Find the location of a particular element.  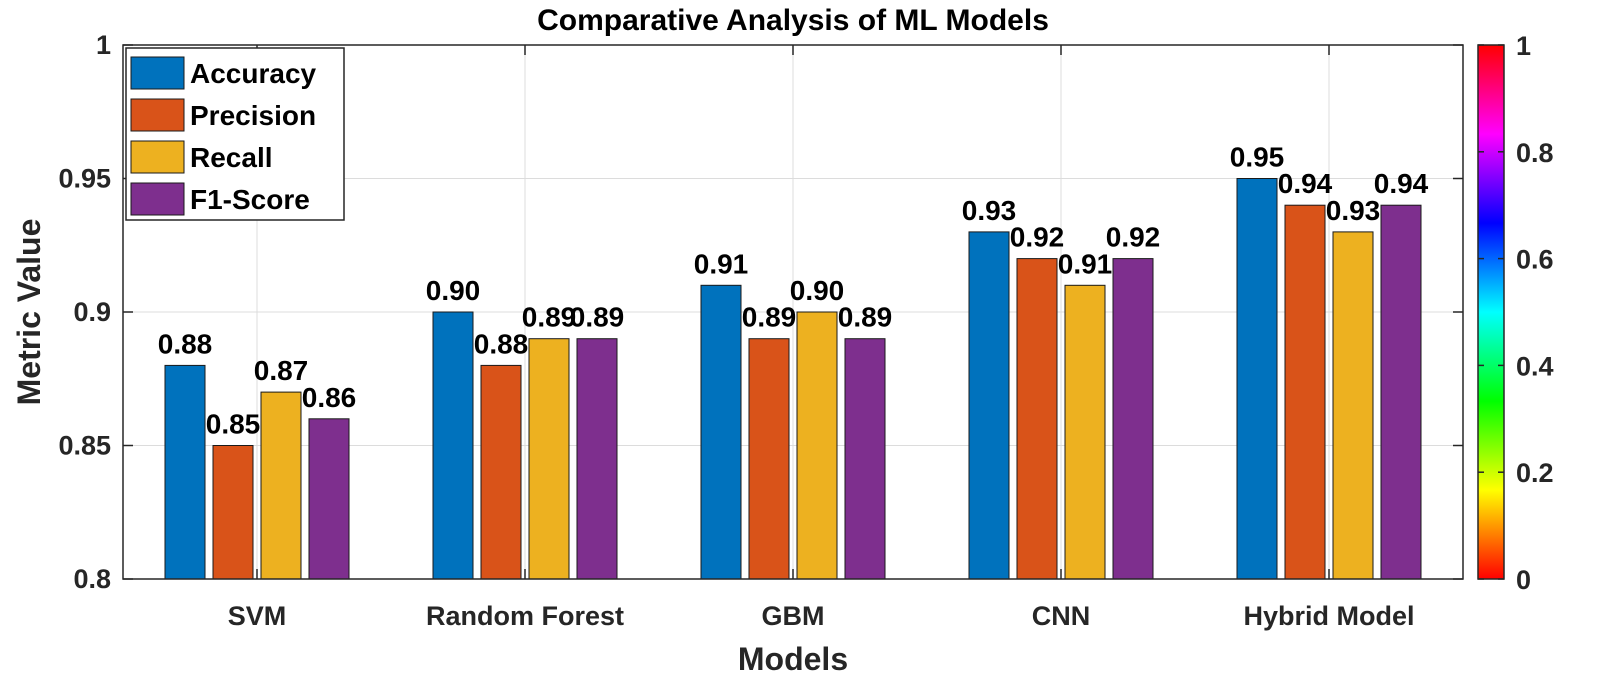

colorbar-tick-label: 0 is located at coordinates (1523, 580).